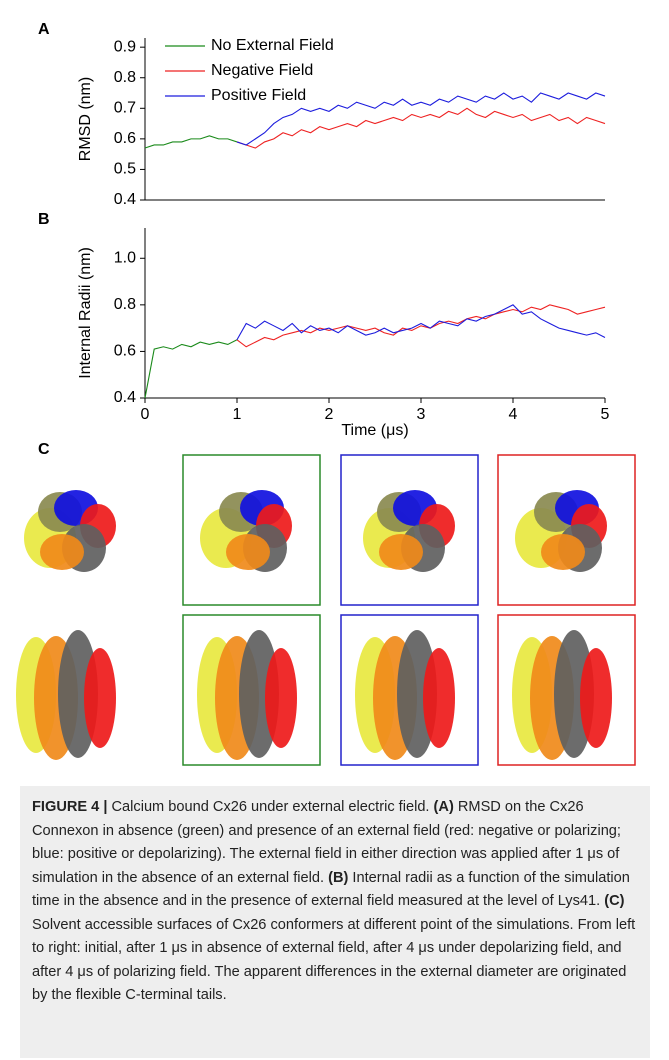 This screenshot has width=669, height=1060. I want to click on y-axis-title: RMSD (nm), so click(85, 119).